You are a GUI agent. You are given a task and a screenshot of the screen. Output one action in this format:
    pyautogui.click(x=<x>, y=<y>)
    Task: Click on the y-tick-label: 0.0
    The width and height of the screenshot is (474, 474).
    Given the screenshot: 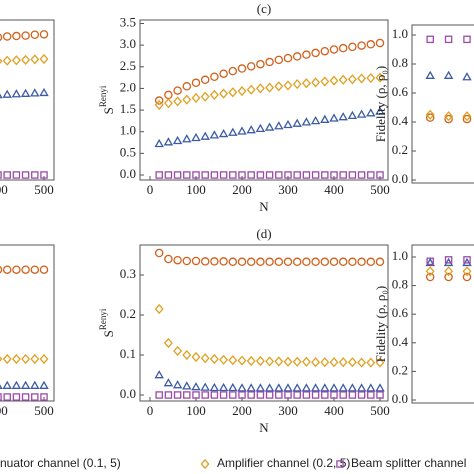 What is the action you would take?
    pyautogui.click(x=128, y=173)
    